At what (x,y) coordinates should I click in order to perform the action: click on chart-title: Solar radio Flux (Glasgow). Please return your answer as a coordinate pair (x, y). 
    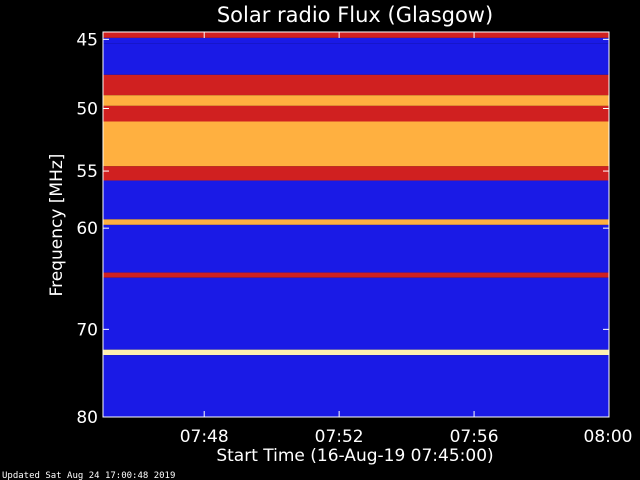
    Looking at the image, I should click on (355, 15).